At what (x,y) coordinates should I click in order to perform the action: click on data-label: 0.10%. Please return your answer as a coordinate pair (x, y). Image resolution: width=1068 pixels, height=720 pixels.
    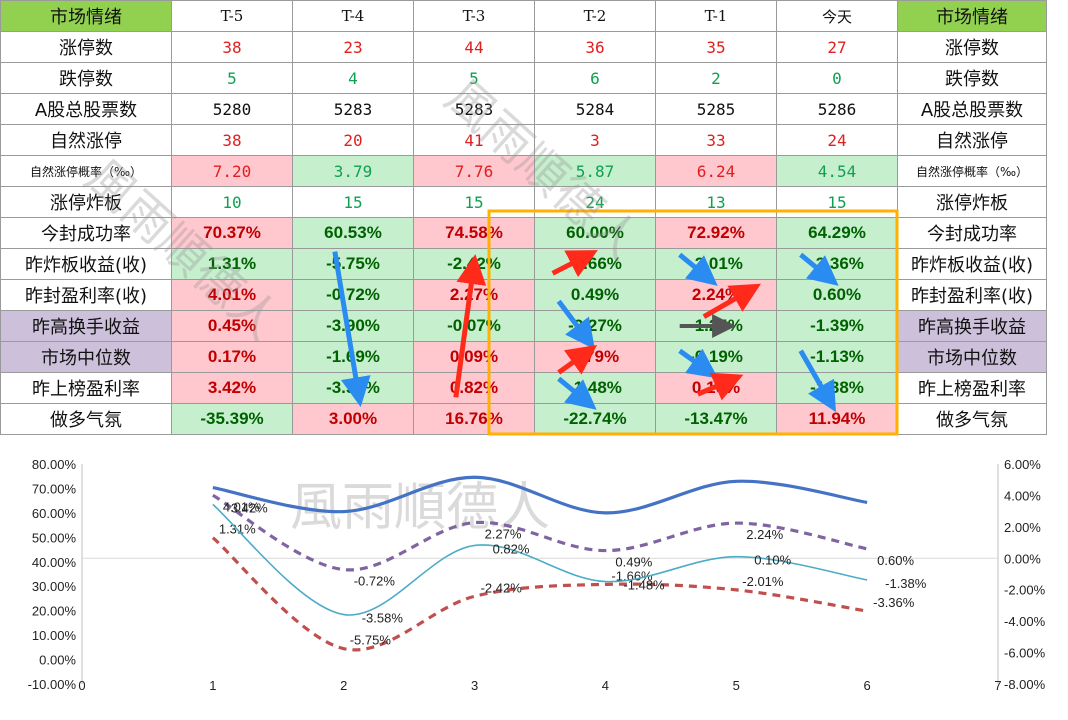
    Looking at the image, I should click on (772, 560).